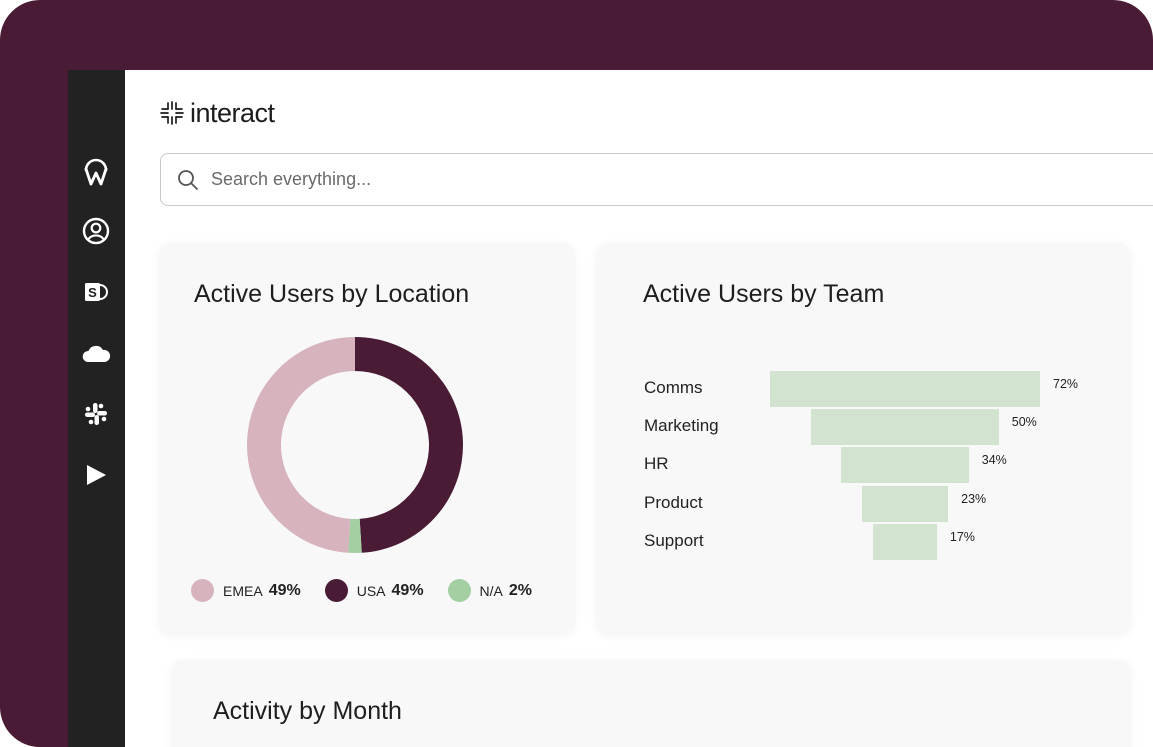 Image resolution: width=1153 pixels, height=747 pixels. I want to click on sharepoint-icon: S, so click(96, 292).